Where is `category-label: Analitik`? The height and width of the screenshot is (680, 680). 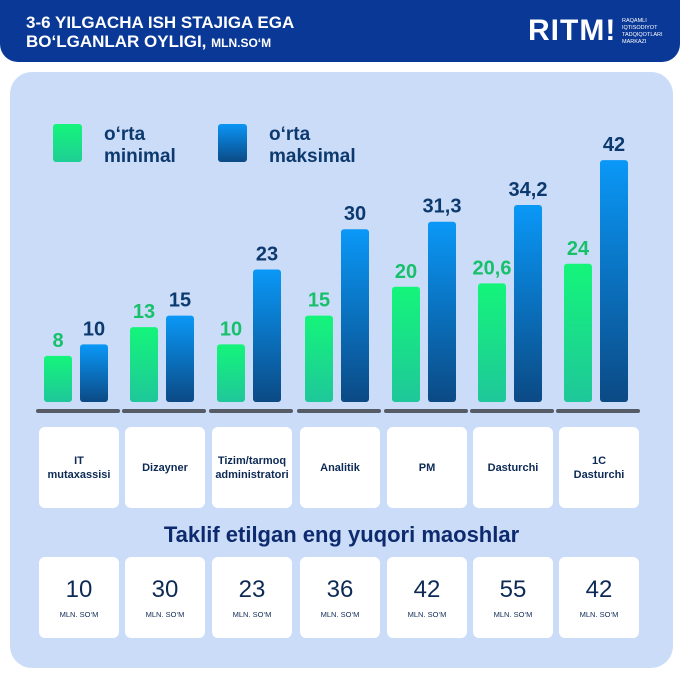 category-label: Analitik is located at coordinates (340, 467).